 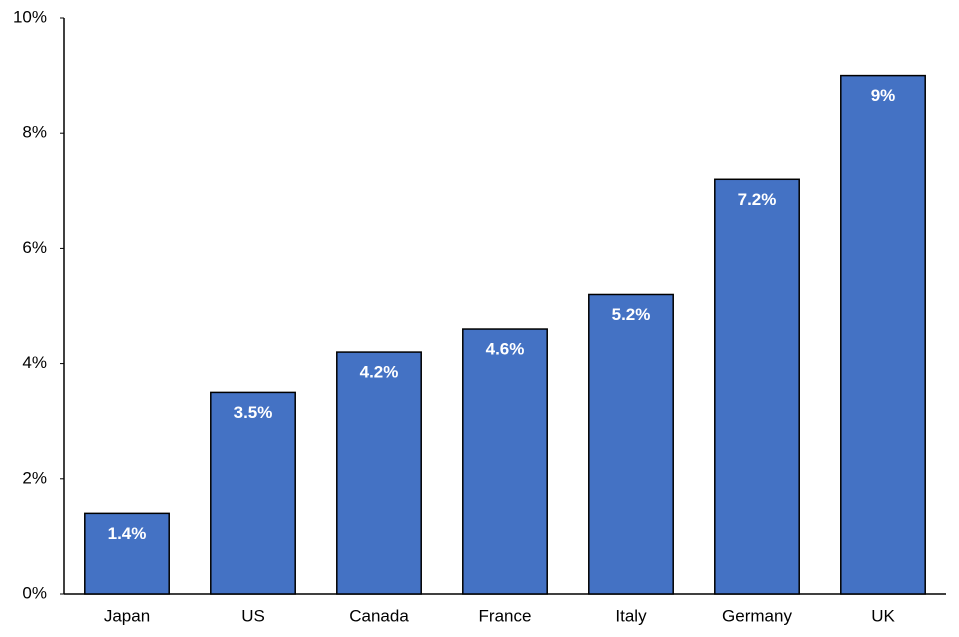 I want to click on data-label: 3.5%, so click(x=253, y=412).